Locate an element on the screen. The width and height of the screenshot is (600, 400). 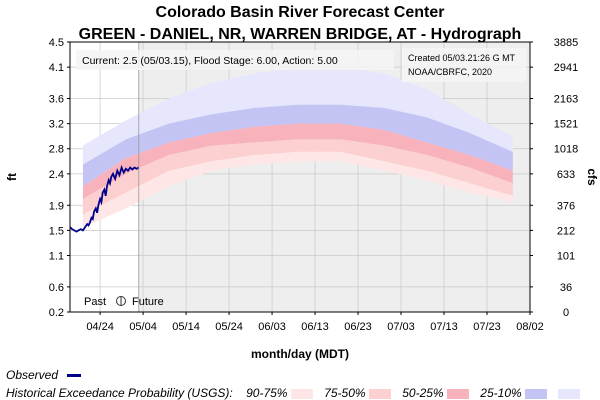
y-tick-right: 2941 is located at coordinates (566, 68).